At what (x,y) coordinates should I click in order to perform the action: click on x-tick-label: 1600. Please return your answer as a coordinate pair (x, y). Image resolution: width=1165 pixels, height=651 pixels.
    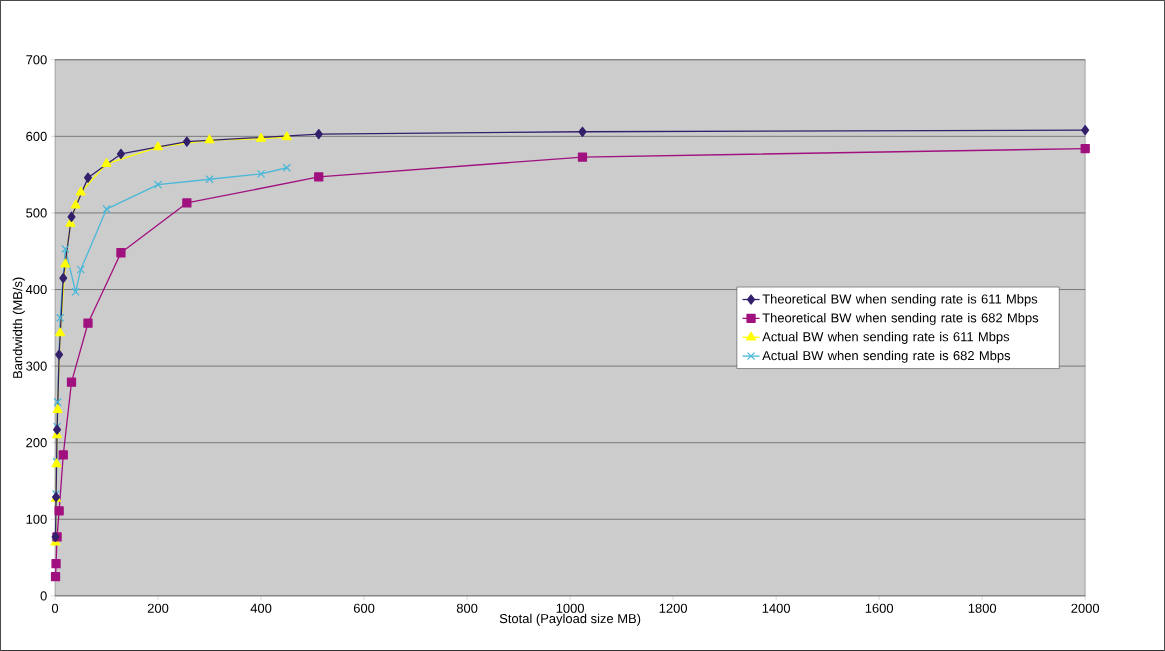
    Looking at the image, I should click on (879, 608).